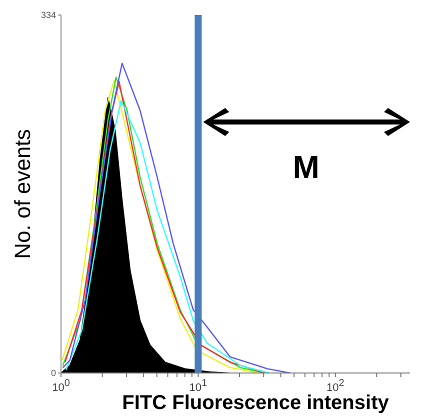 The image size is (424, 416). Describe the element at coordinates (48, 15) in the screenshot. I see `y-tick-label: 334` at that location.